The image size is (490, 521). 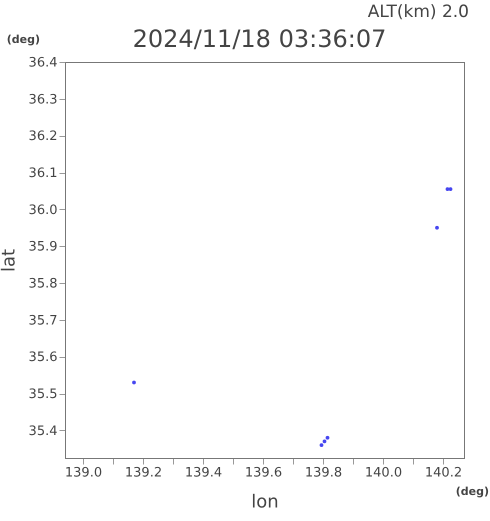 I want to click on text: ALT(km) 2.0, so click(x=418, y=12).